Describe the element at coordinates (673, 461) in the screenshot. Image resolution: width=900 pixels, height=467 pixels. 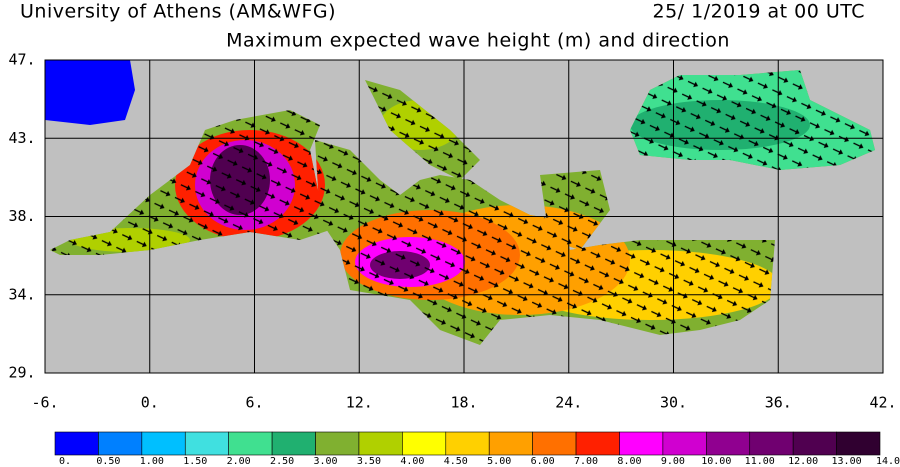
I see `colorbar-label: 9.00` at that location.